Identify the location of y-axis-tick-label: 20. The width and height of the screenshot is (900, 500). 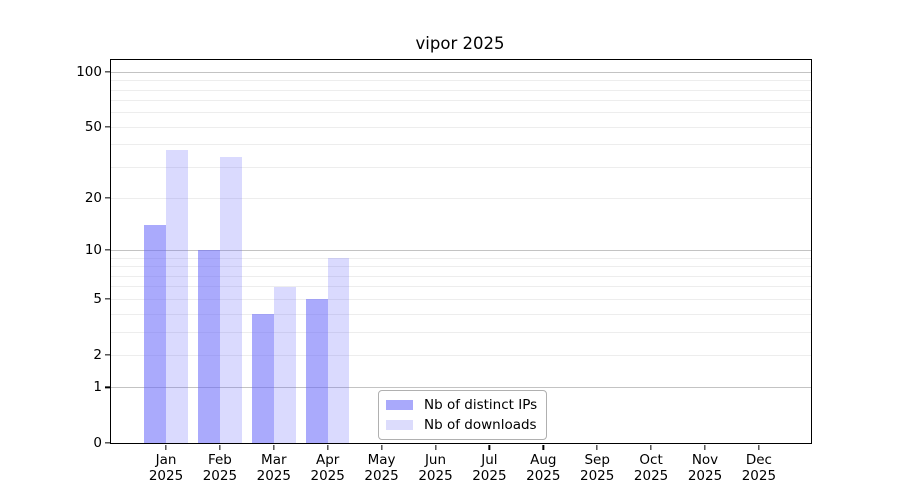
(93, 198).